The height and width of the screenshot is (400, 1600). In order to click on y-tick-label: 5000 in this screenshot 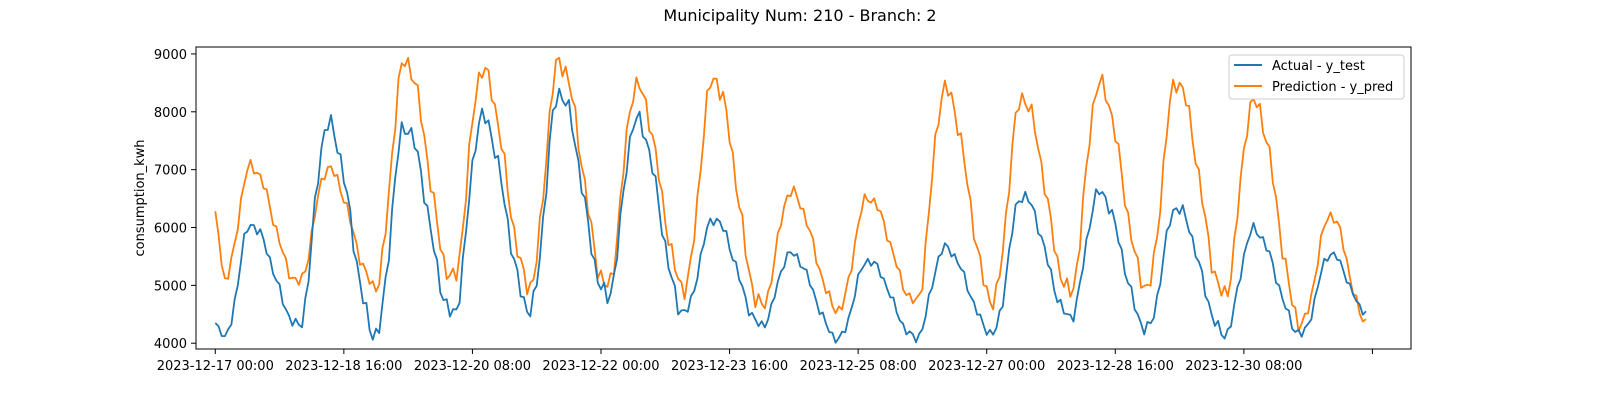, I will do `click(170, 286)`.